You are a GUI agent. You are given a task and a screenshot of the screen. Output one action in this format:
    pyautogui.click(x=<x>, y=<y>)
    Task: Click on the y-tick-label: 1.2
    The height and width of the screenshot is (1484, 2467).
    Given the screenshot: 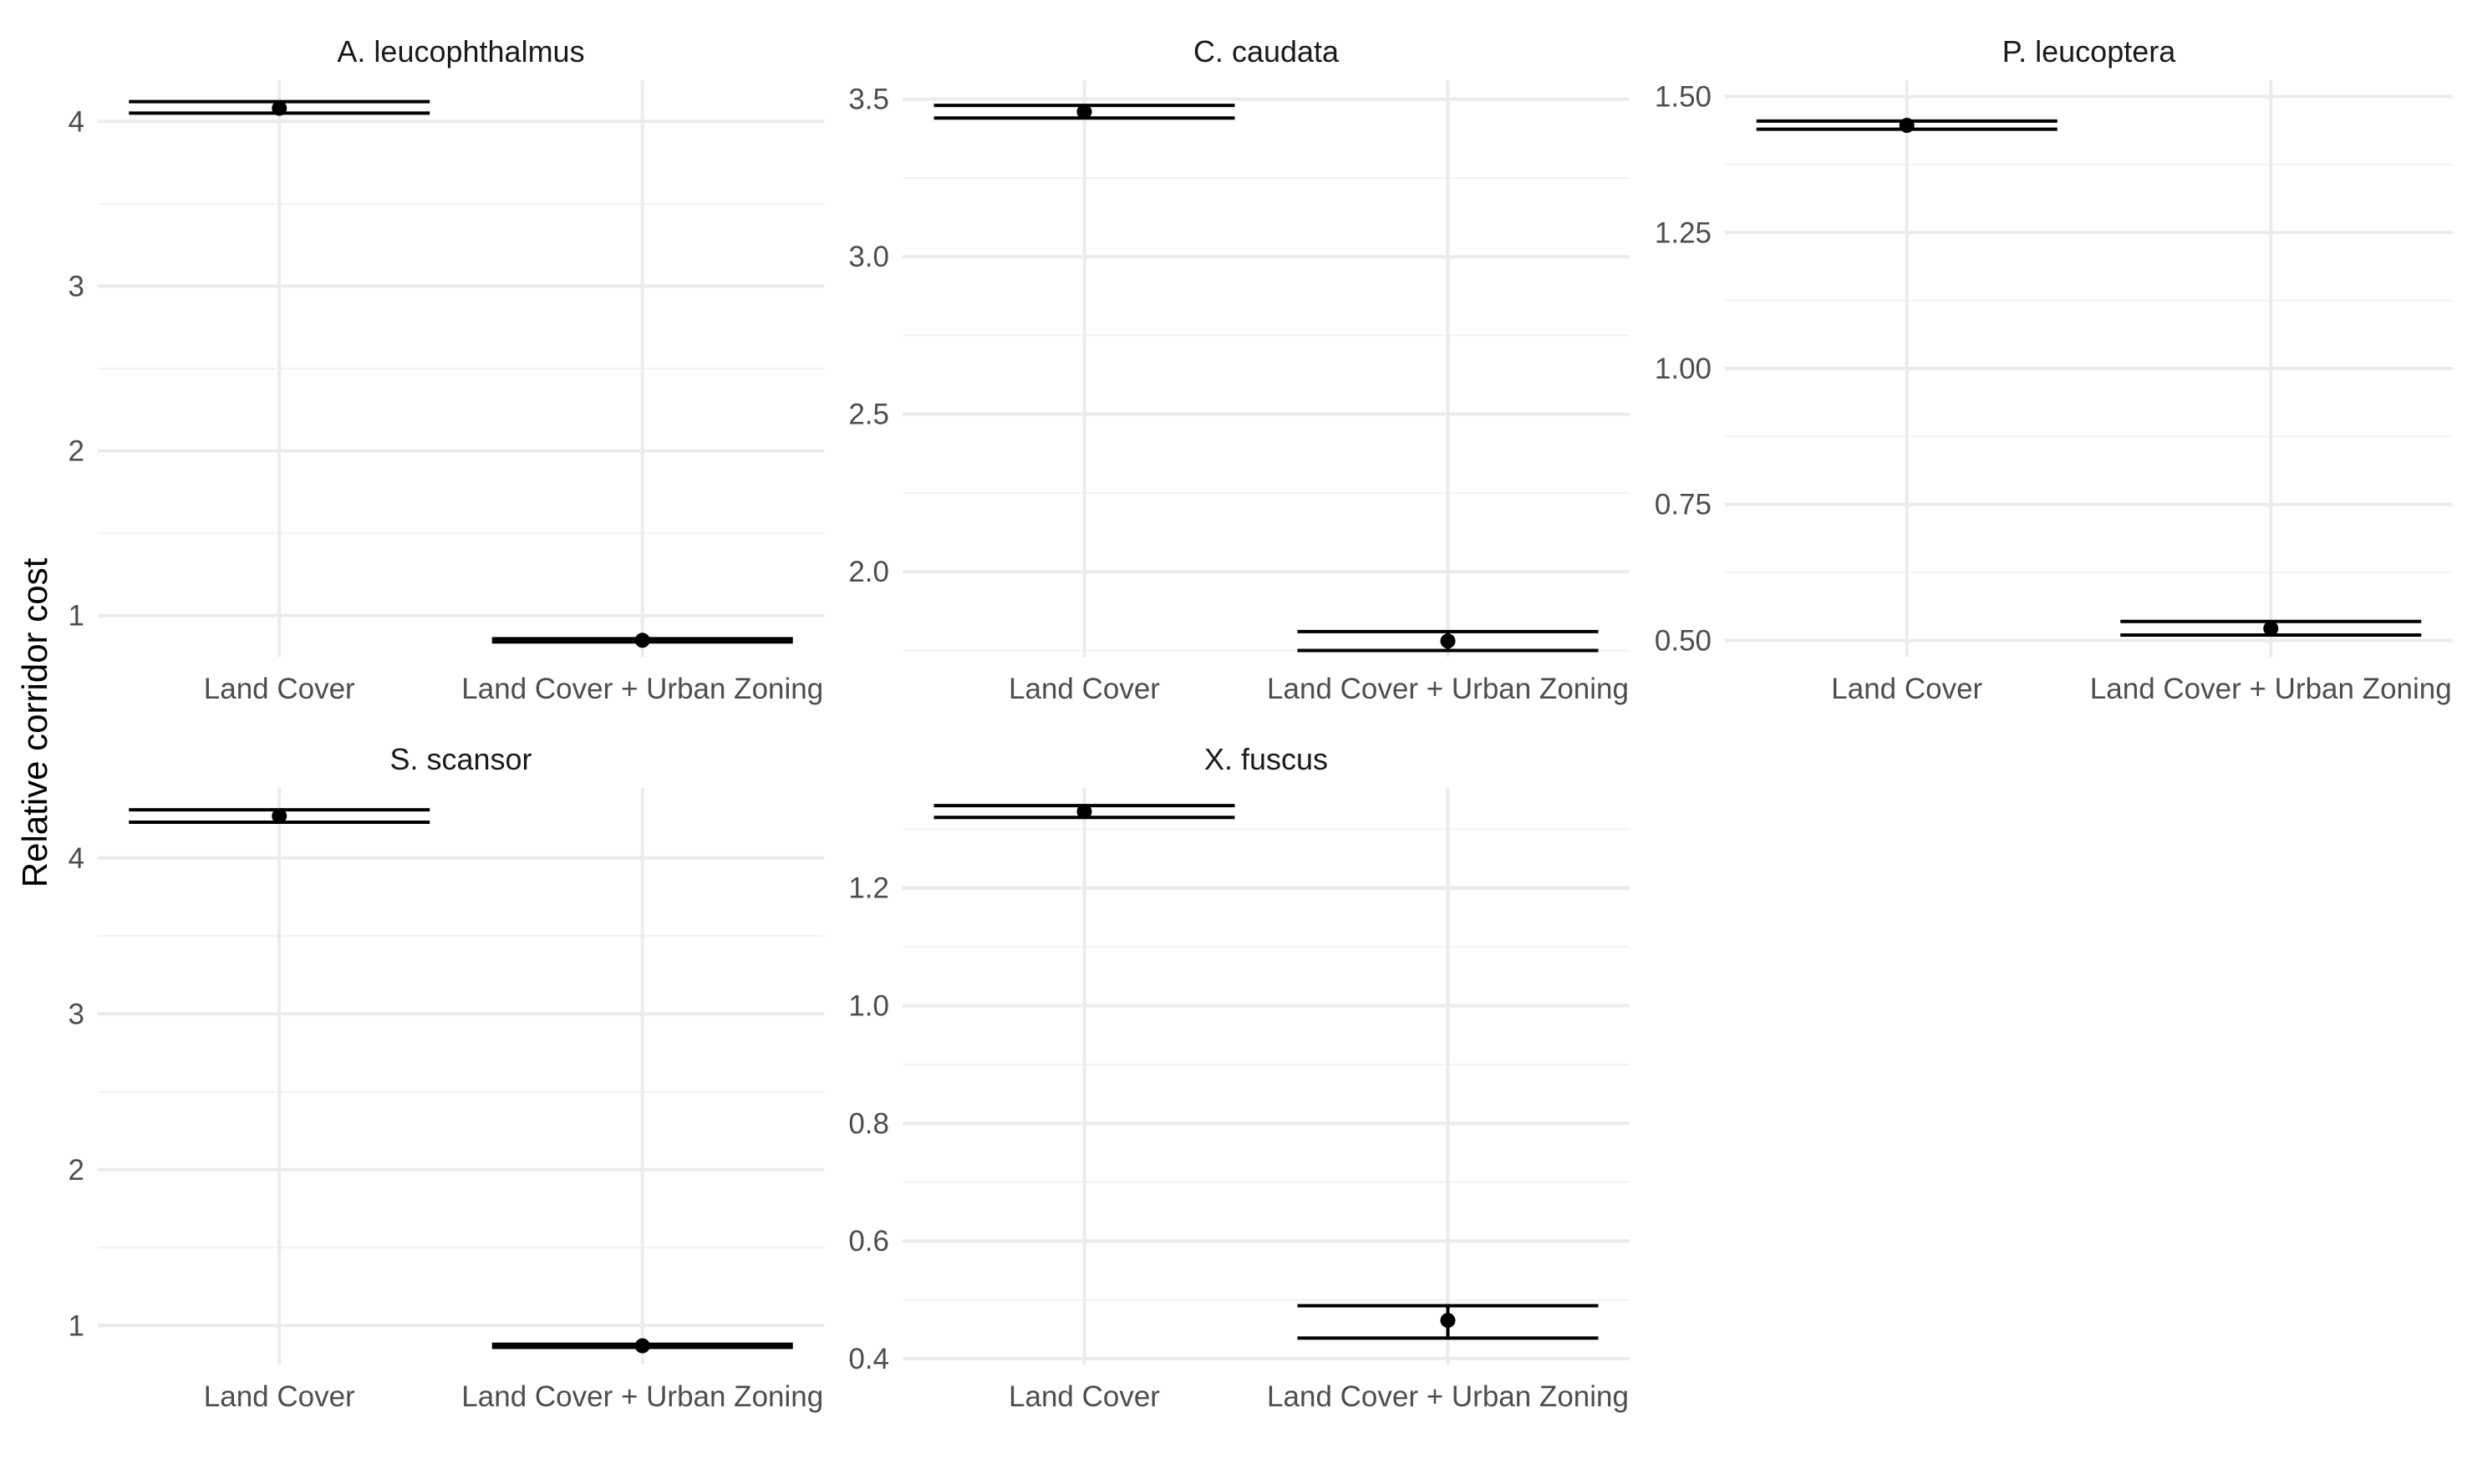 What is the action you would take?
    pyautogui.click(x=868, y=888)
    